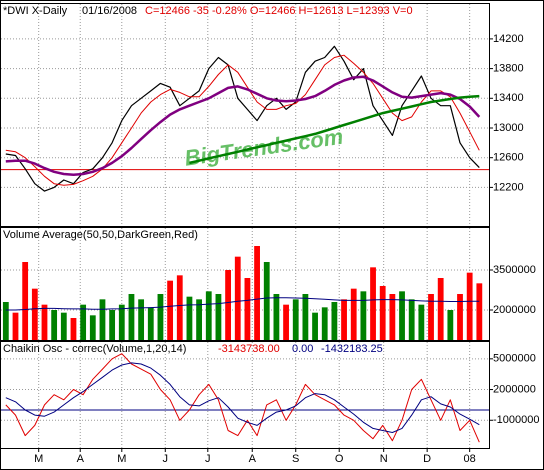 The image size is (544, 470). I want to click on y-tick-label: 3500000, so click(514, 270).